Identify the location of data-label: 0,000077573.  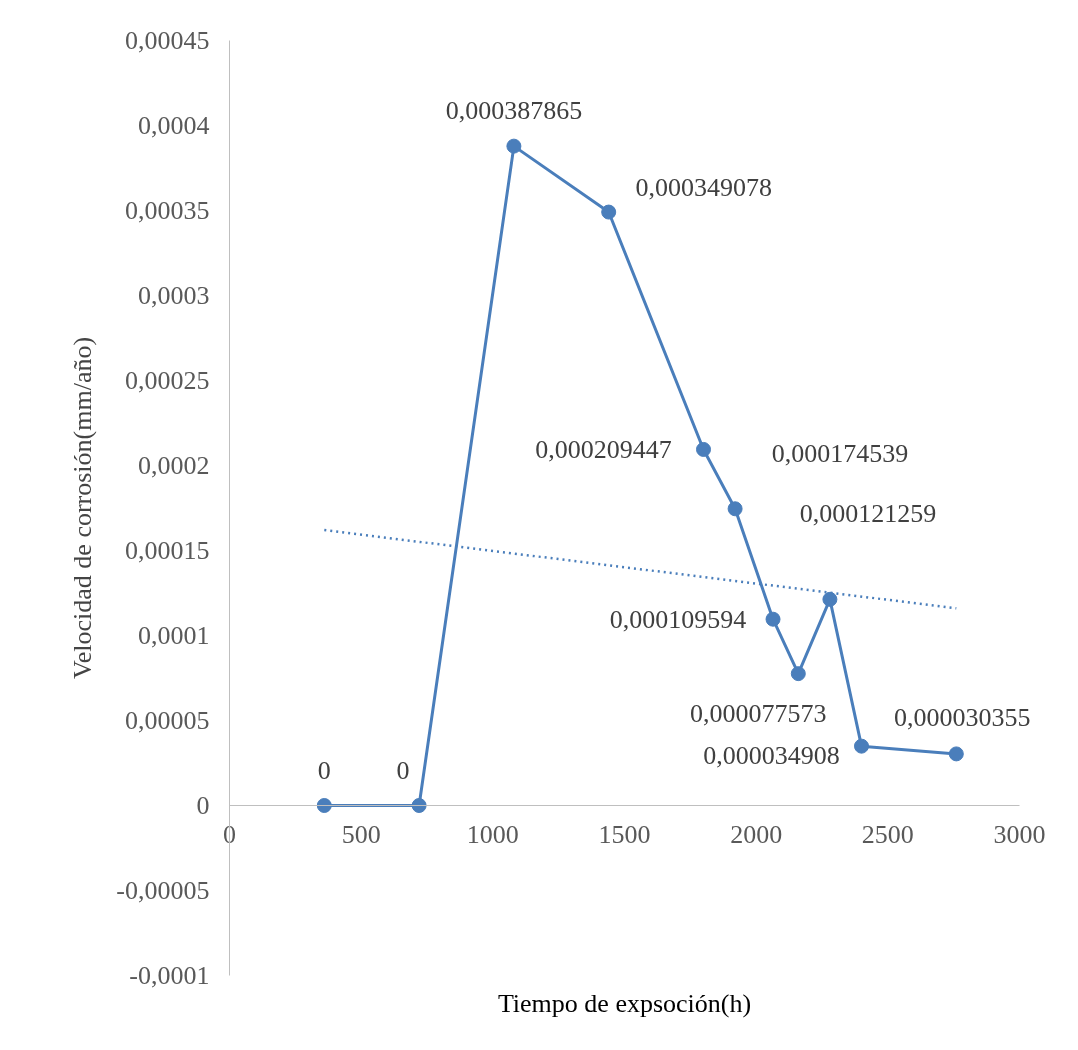
(758, 714).